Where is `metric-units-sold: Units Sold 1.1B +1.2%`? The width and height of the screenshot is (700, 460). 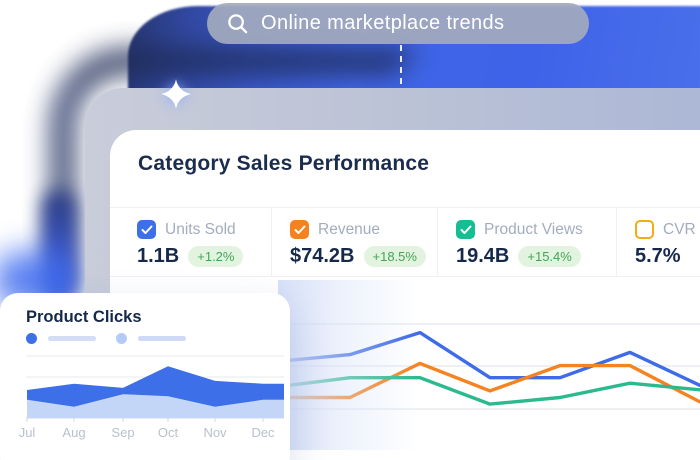
metric-units-sold: Units Sold 1.1B +1.2% is located at coordinates (190, 242).